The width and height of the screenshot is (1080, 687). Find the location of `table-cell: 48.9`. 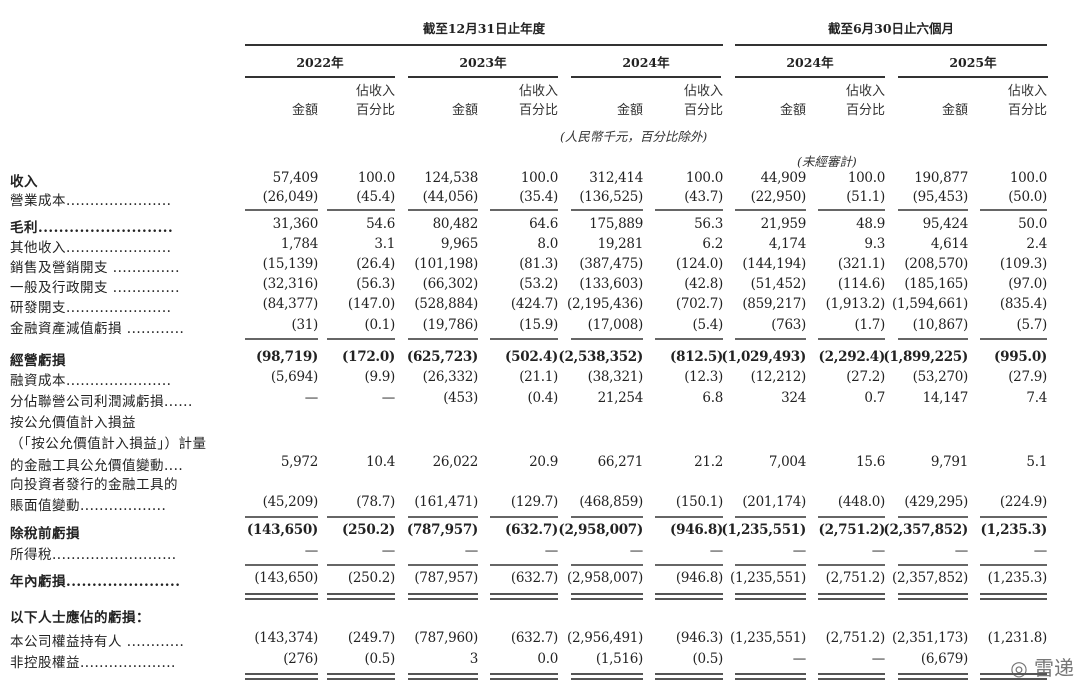

table-cell: 48.9 is located at coordinates (870, 224).